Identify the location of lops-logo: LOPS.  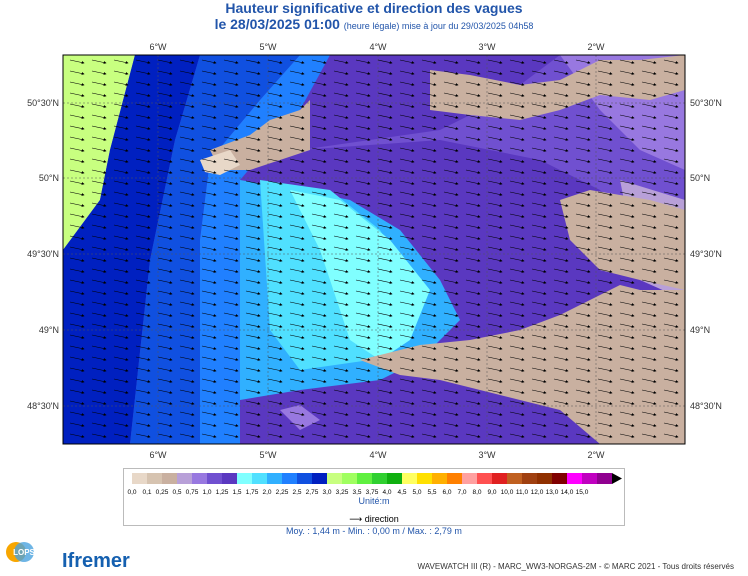
(21, 552).